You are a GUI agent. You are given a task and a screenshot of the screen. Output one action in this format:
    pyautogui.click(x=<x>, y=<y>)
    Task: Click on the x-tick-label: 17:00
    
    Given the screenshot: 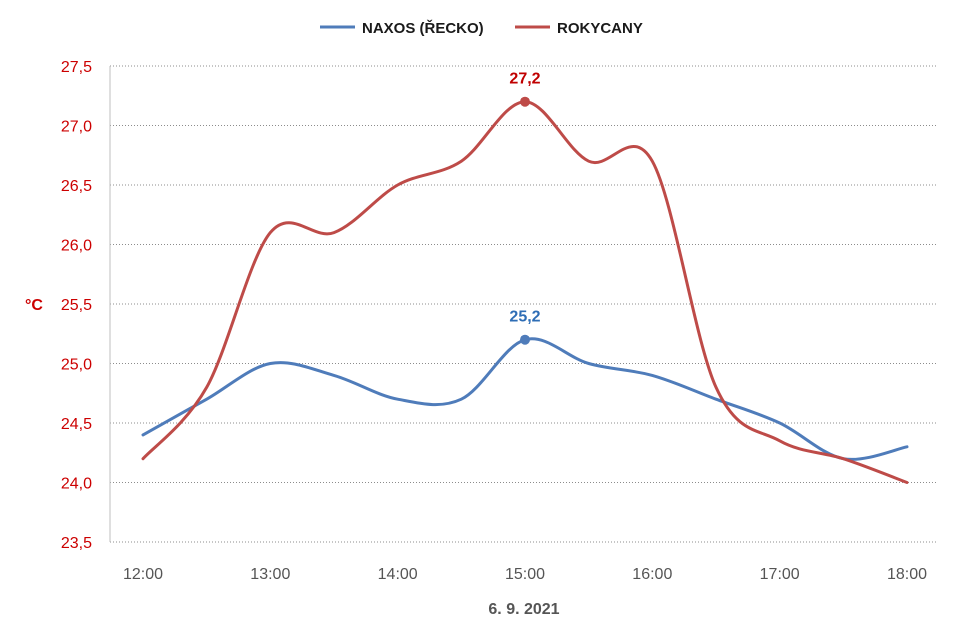 What is the action you would take?
    pyautogui.click(x=780, y=574)
    